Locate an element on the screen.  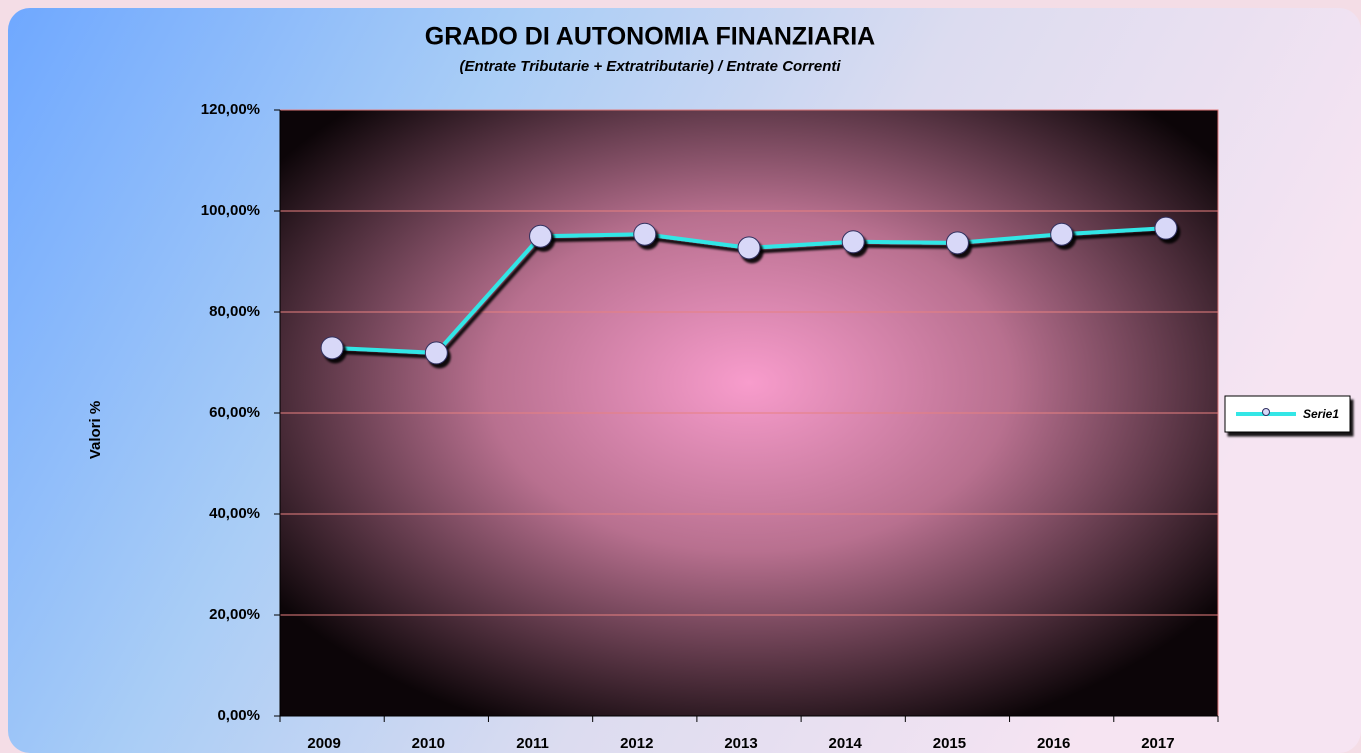
y-tick-label: 20,00% is located at coordinates (234, 614).